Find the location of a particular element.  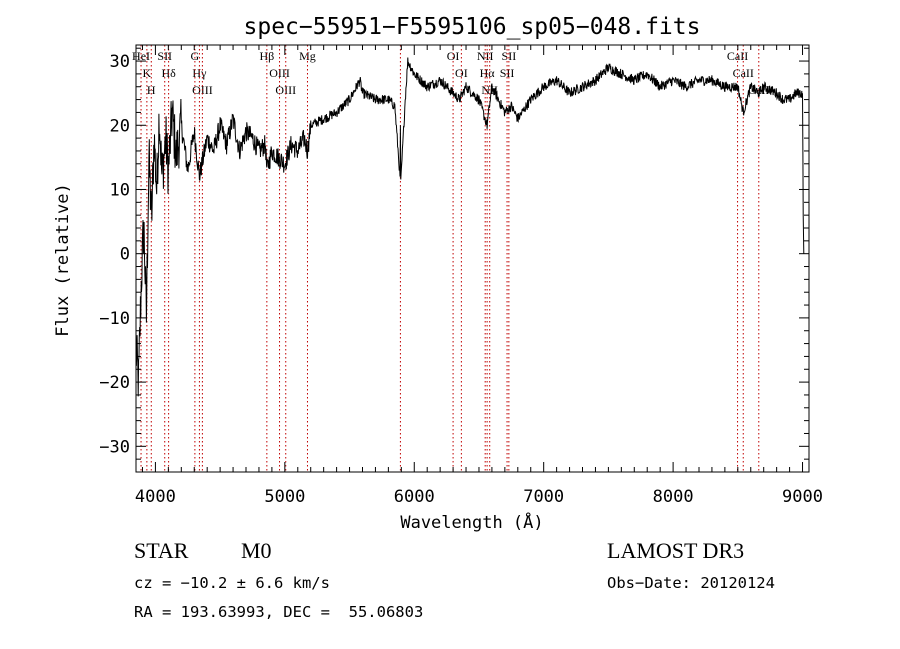

coordinates: RA = 193.63993, DEC = 55.06803 is located at coordinates (279, 612).